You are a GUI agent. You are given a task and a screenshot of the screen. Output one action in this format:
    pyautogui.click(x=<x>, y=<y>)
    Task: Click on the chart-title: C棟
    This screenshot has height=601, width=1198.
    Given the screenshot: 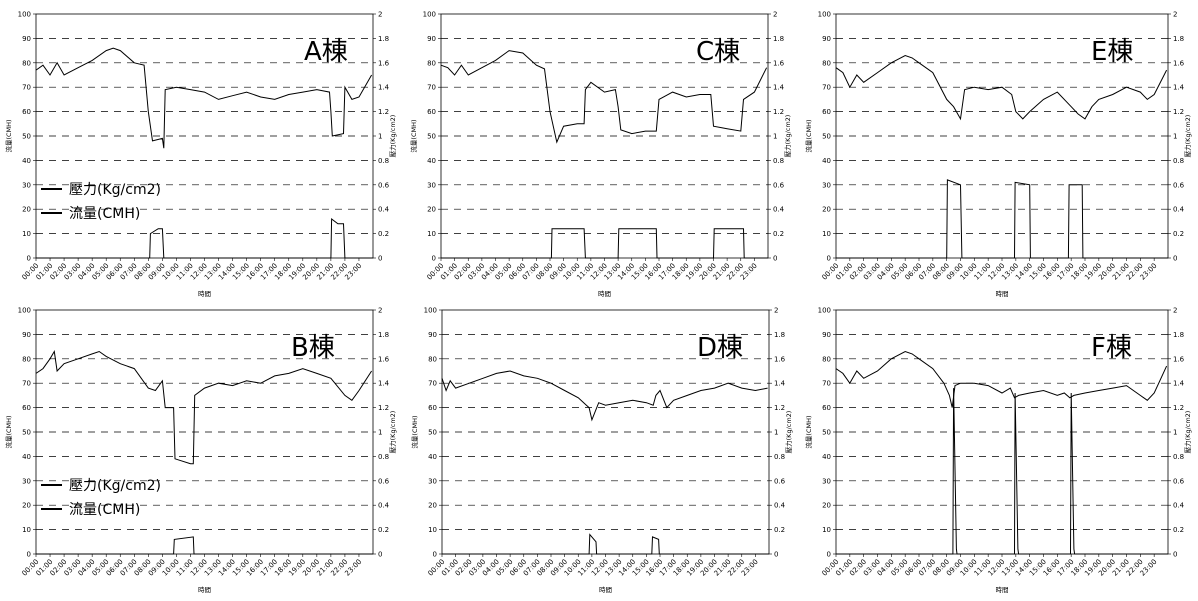 What is the action you would take?
    pyautogui.click(x=718, y=52)
    